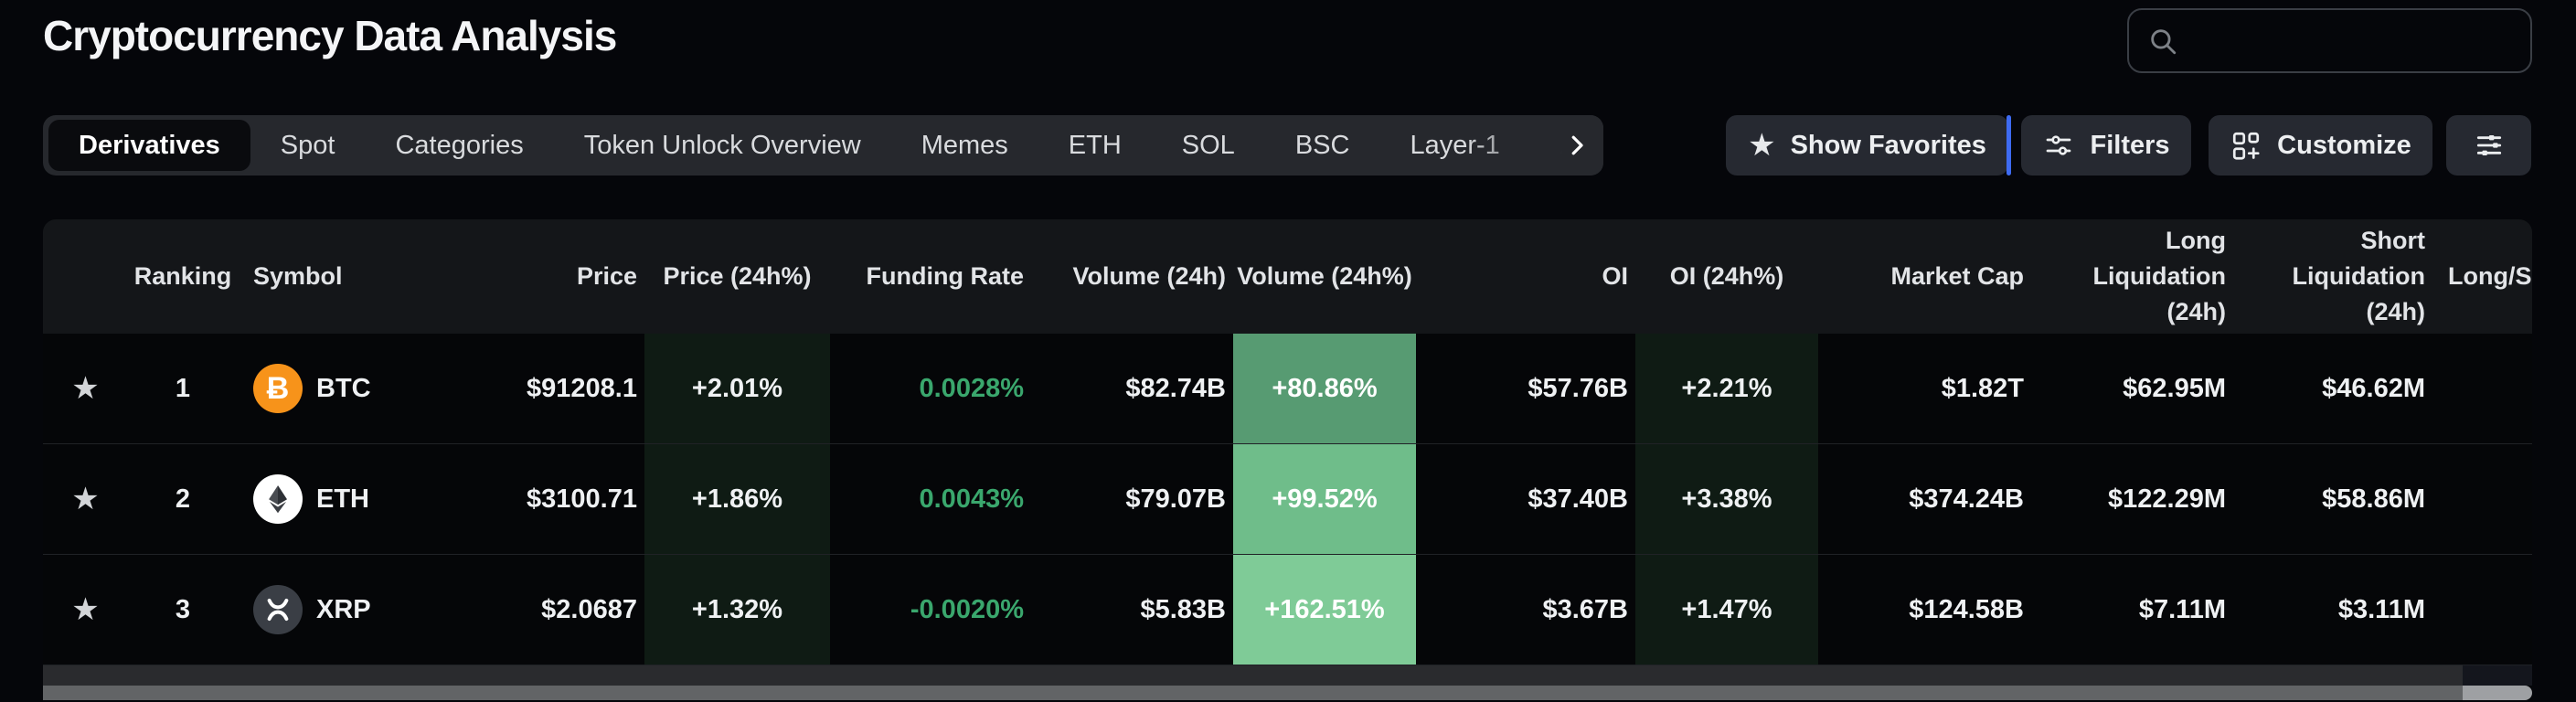 The height and width of the screenshot is (702, 2576). Describe the element at coordinates (1578, 499) in the screenshot. I see `oi-value: $37.40B` at that location.